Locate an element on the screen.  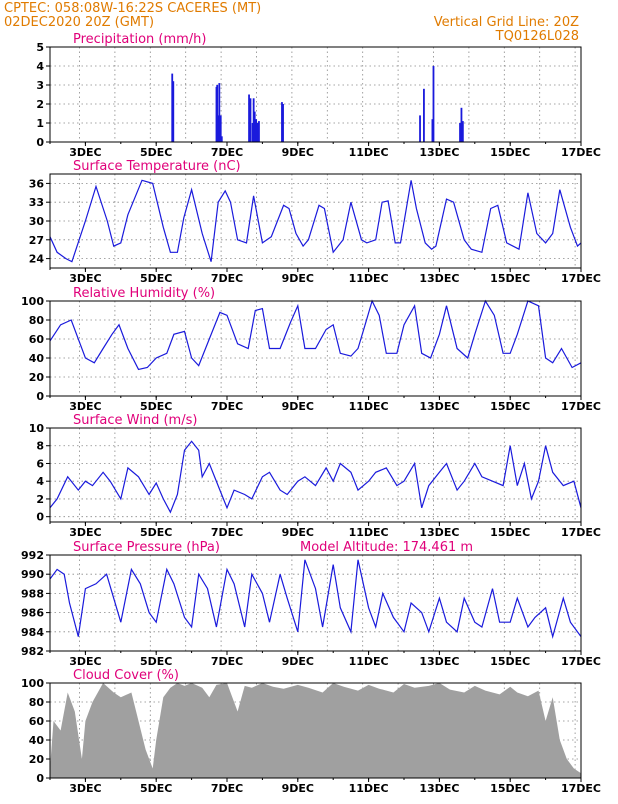
cloud-xtick-label: 9DEC is located at coordinates (298, 788).